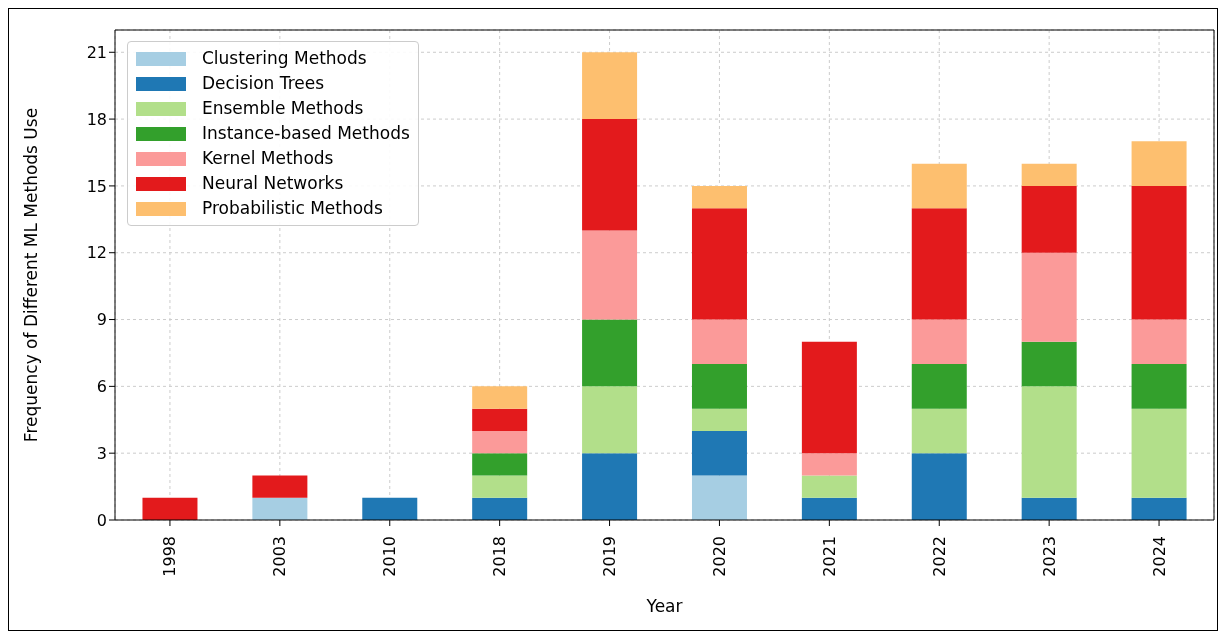  What do you see at coordinates (170, 556) in the screenshot?
I see `x-tick-label: 1998` at bounding box center [170, 556].